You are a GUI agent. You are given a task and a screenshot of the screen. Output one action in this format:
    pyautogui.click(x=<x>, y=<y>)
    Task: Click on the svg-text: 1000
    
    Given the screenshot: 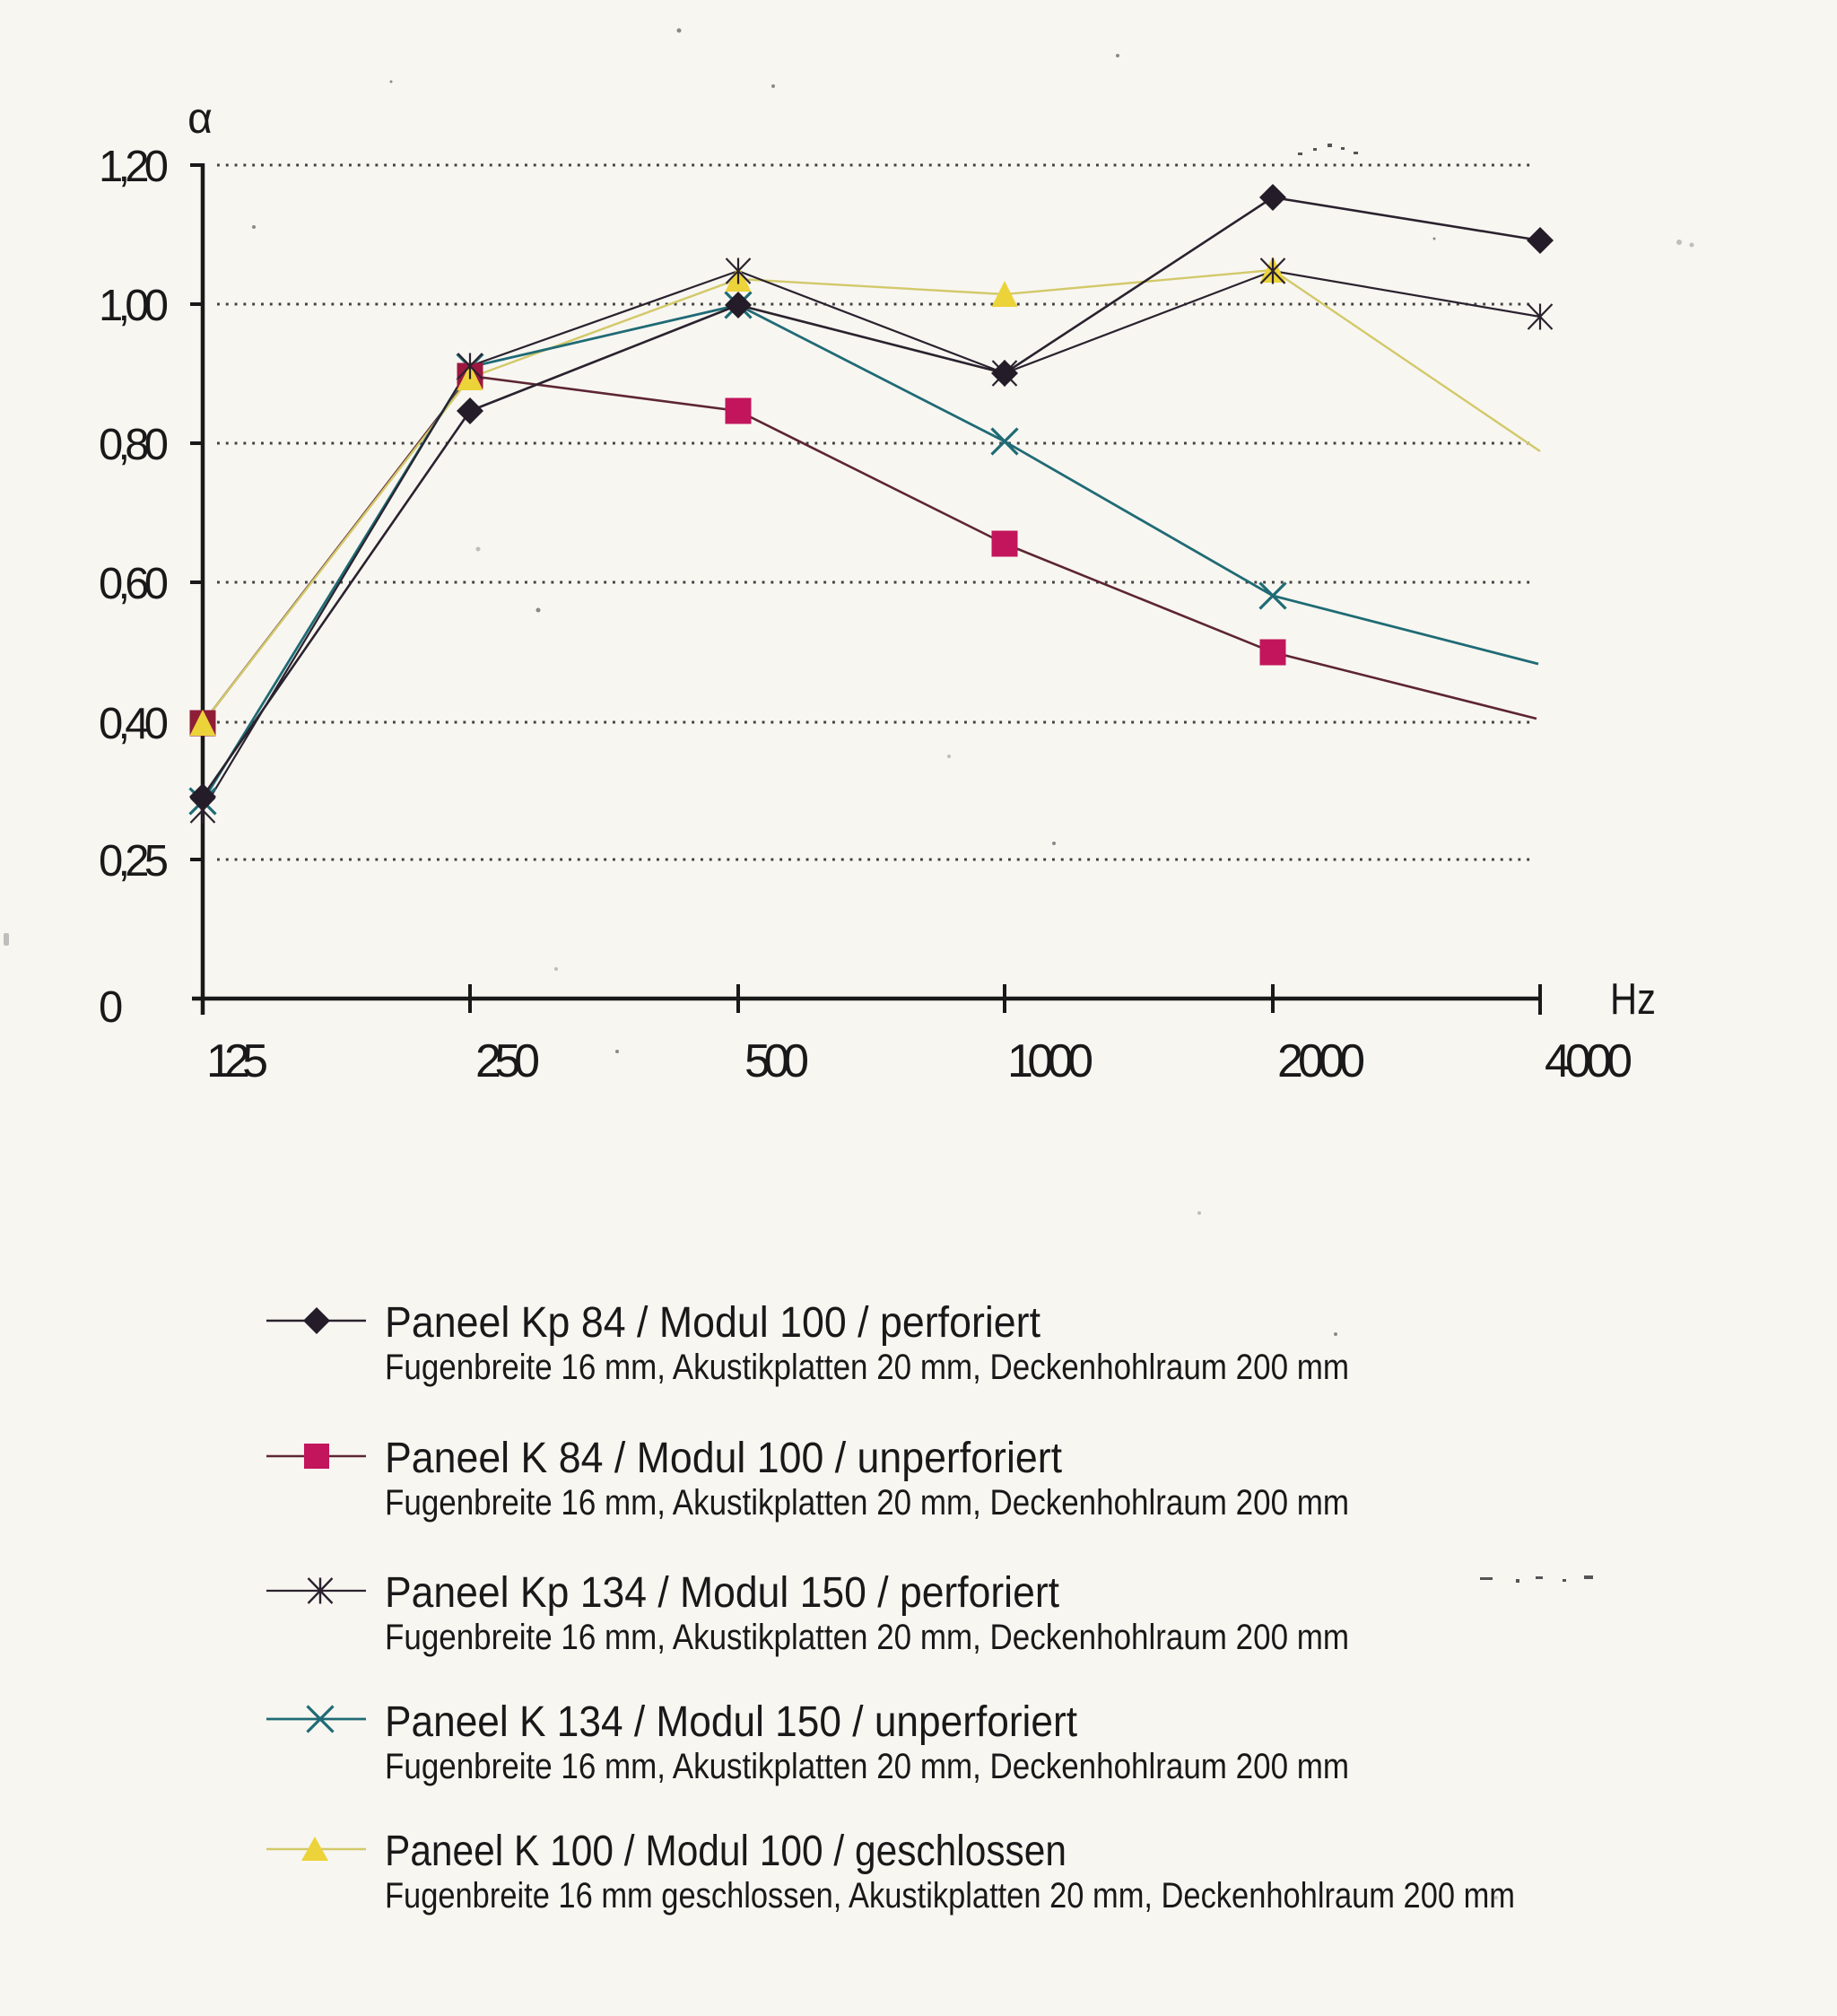 What is the action you would take?
    pyautogui.click(x=1050, y=1061)
    